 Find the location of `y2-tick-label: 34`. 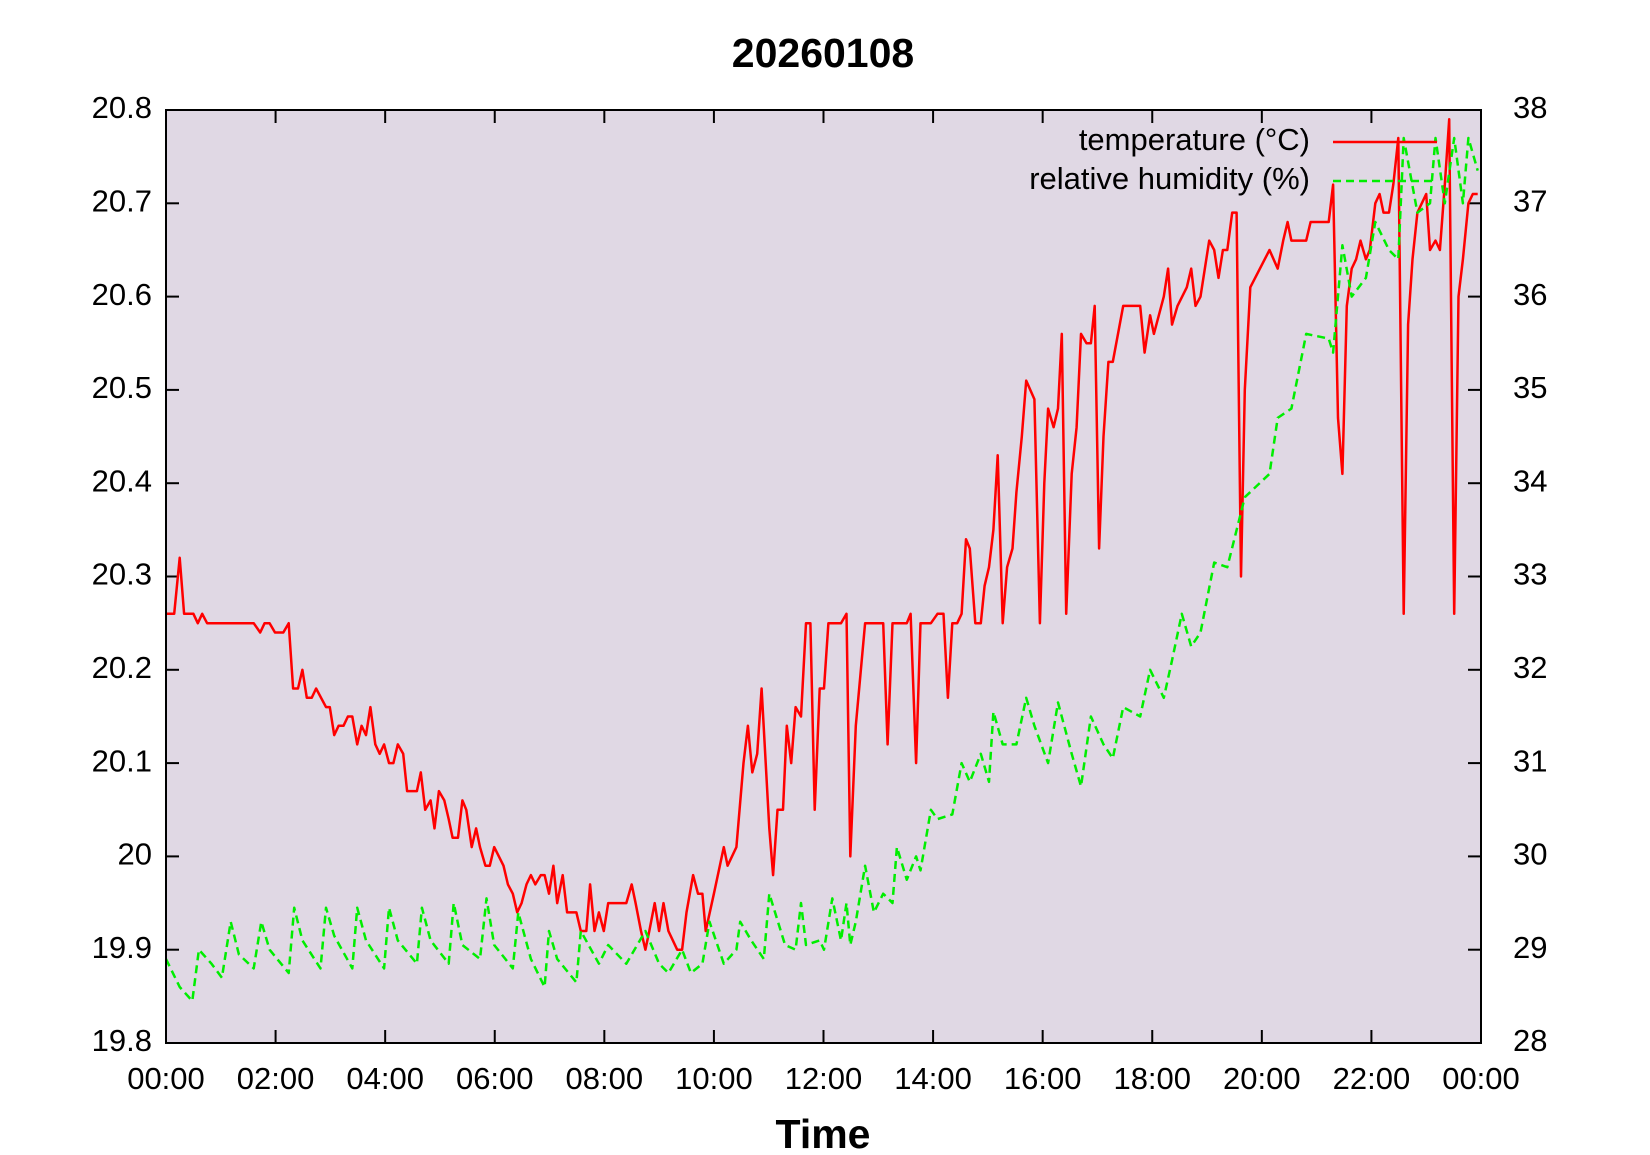

y2-tick-label: 34 is located at coordinates (1530, 480).